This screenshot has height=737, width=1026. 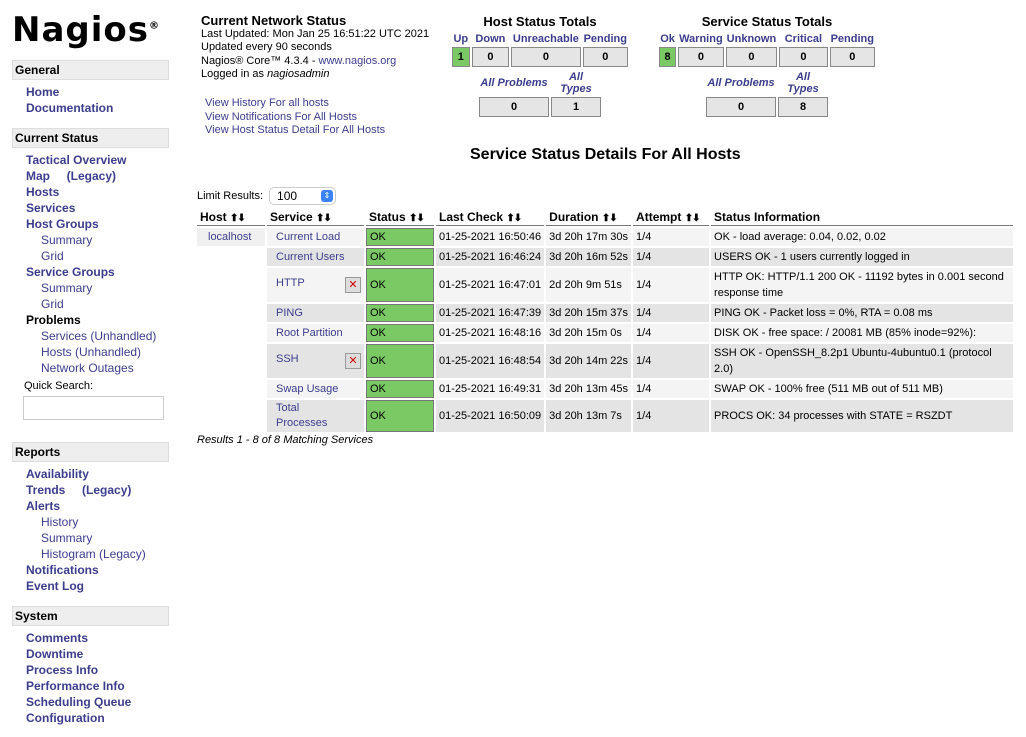 I want to click on service-link: HTTP, so click(x=290, y=283).